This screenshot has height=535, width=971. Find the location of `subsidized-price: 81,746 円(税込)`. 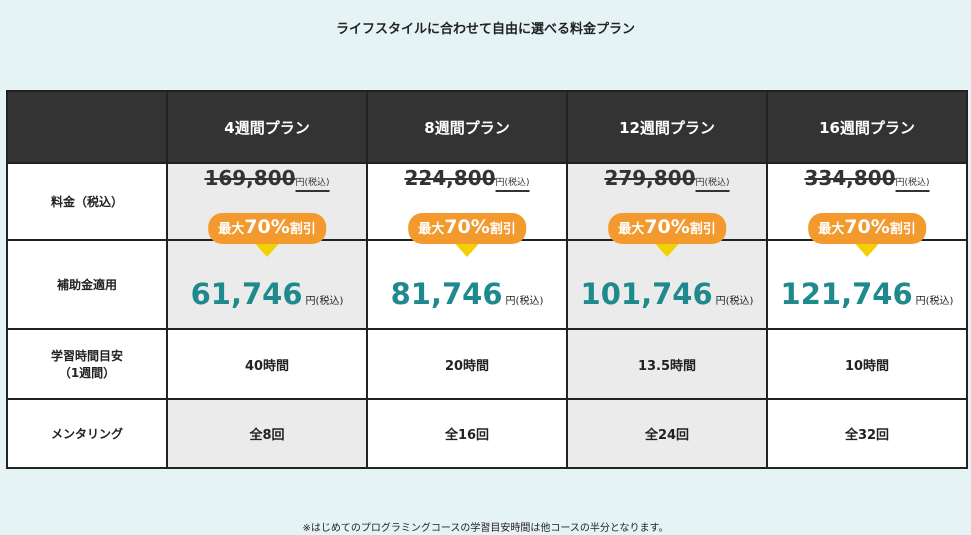

subsidized-price: 81,746 円(税込) is located at coordinates (467, 293).